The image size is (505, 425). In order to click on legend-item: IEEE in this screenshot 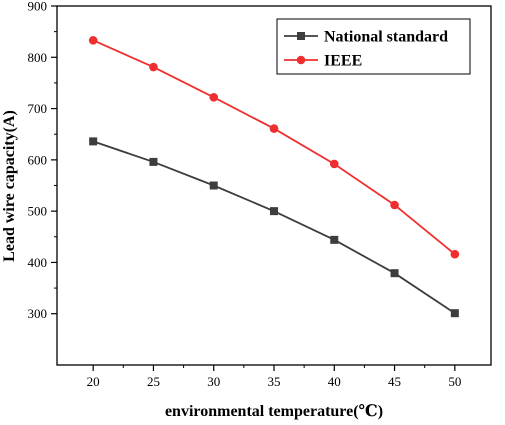, I will do `click(323, 61)`.